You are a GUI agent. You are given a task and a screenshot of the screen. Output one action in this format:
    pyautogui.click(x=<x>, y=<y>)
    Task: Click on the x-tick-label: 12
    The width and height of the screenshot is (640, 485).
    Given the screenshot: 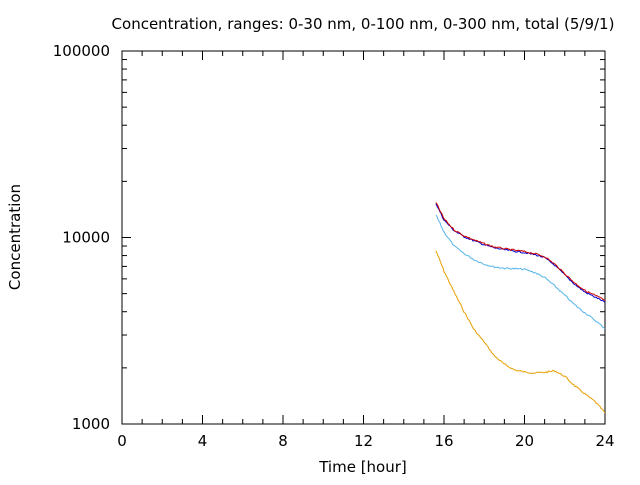 What is the action you would take?
    pyautogui.click(x=363, y=441)
    